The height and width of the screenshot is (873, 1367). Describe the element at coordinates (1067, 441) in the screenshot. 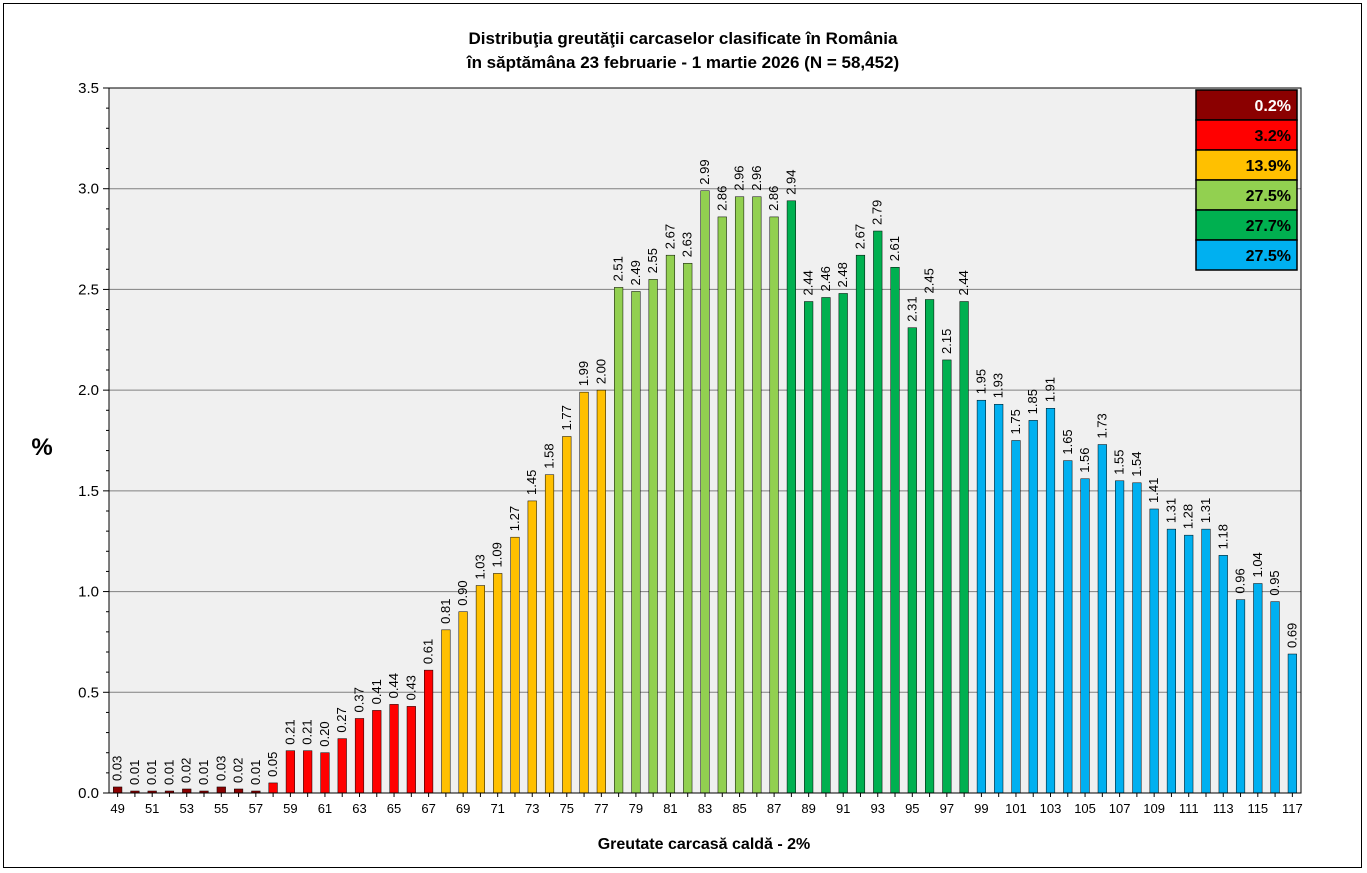

I see `data-label-104: 1.65` at that location.